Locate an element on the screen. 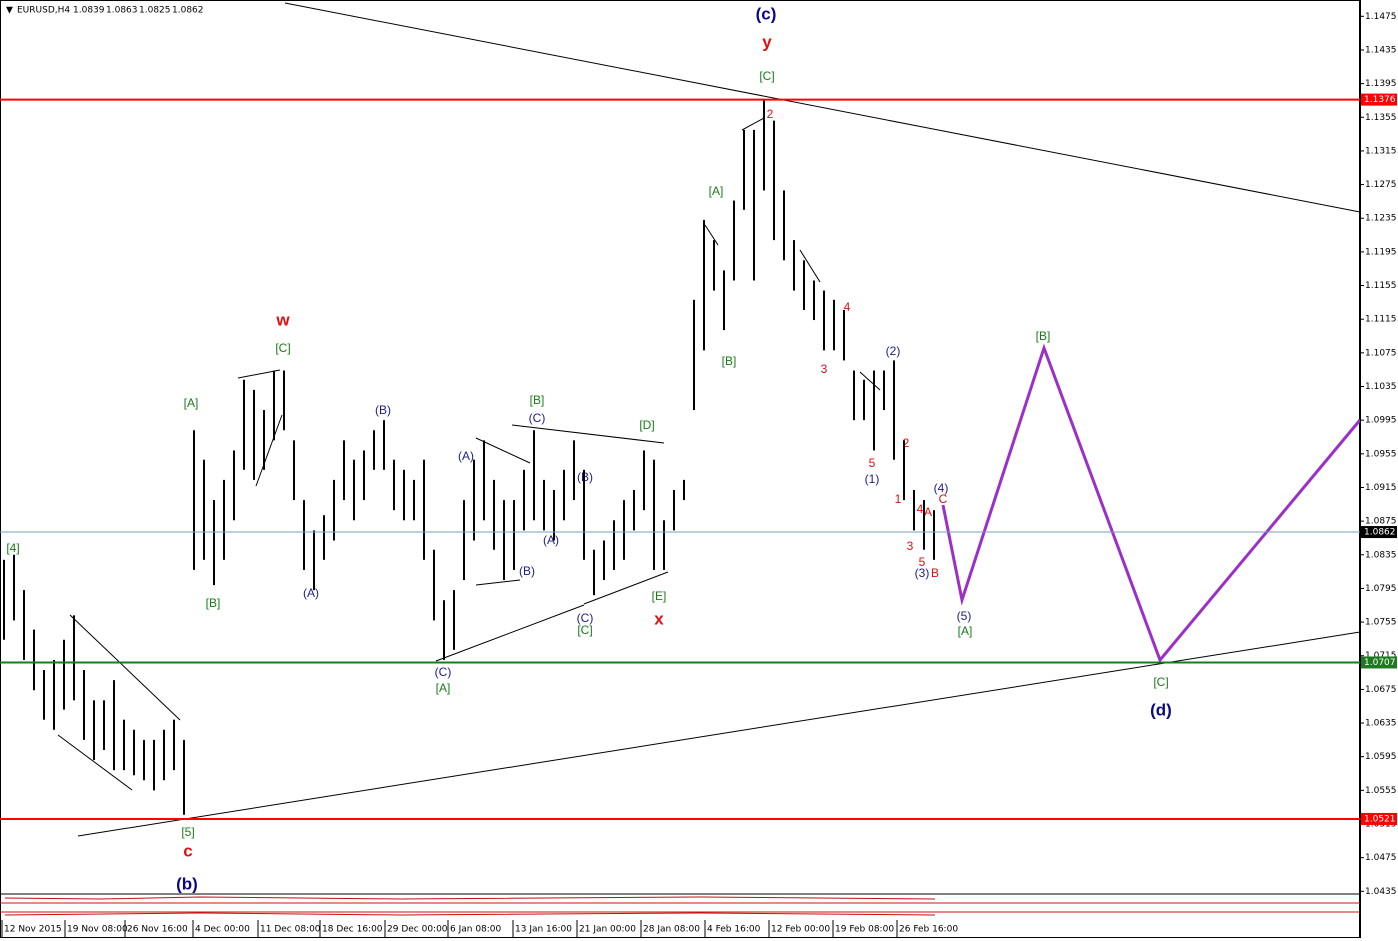 The width and height of the screenshot is (1398, 941). wave-label: (2) is located at coordinates (893, 351).